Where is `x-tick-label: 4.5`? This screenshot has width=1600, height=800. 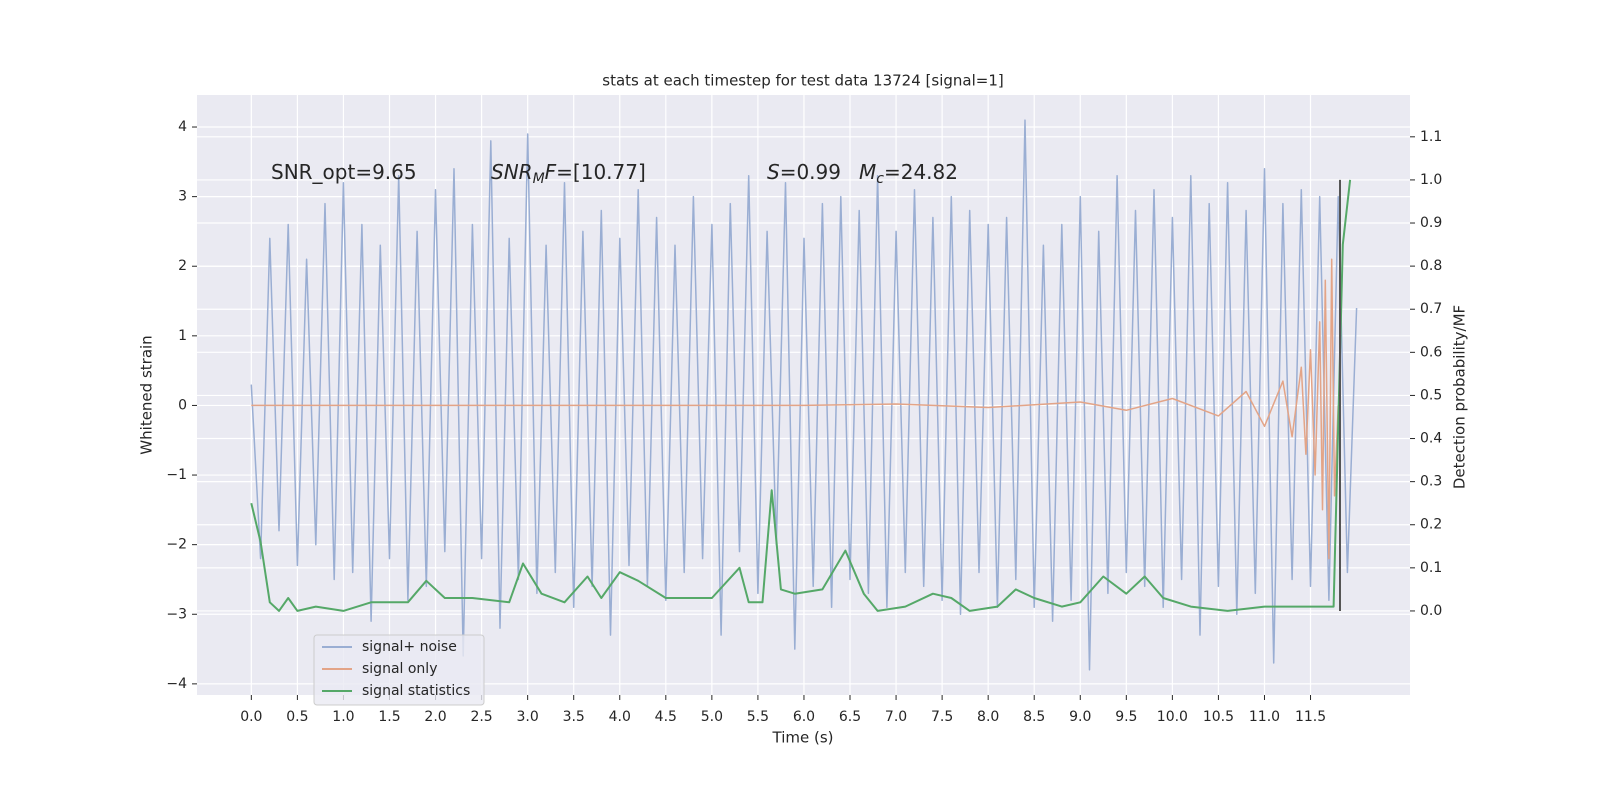 x-tick-label: 4.5 is located at coordinates (666, 717).